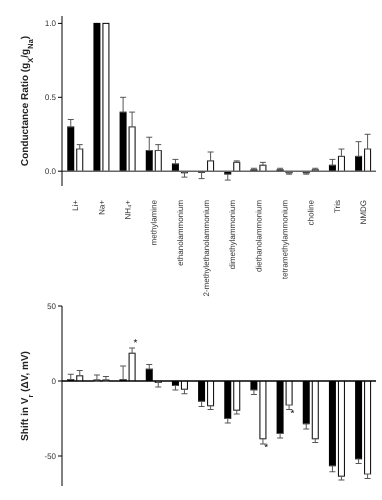 The image size is (382, 500). I want to click on x-tick-label: methylamine, so click(153, 222).